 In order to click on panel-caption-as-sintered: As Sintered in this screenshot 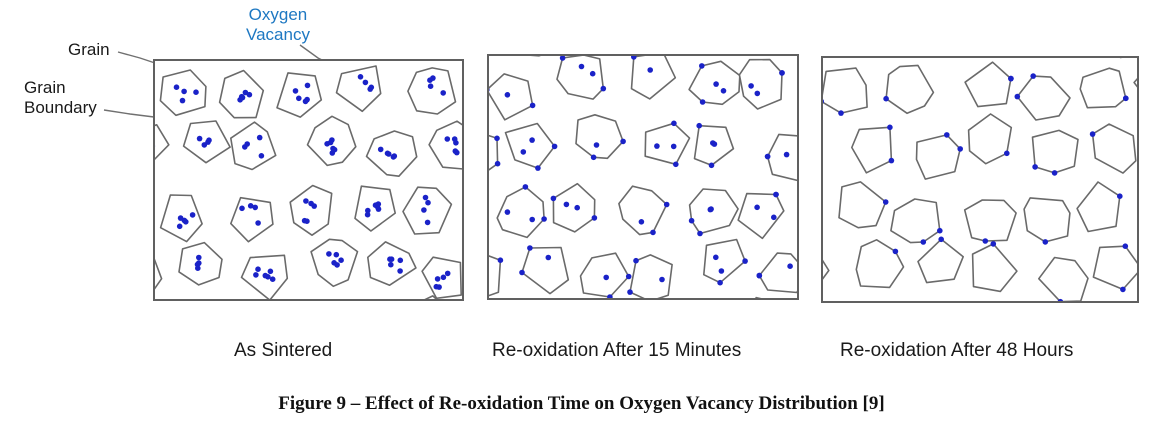, I will do `click(283, 350)`.